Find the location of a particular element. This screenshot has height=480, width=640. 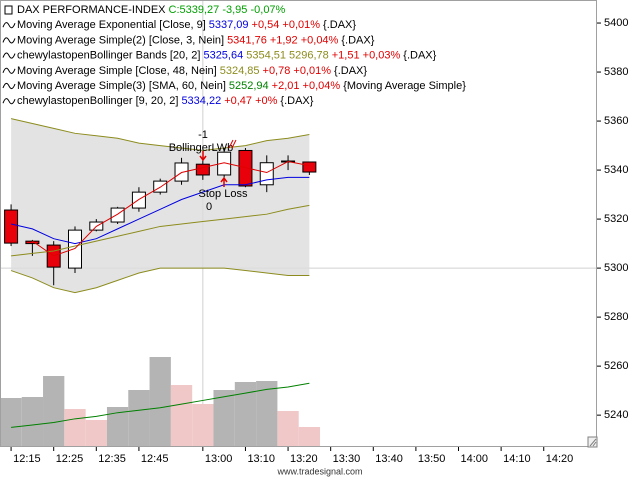

signal-mark is located at coordinates (232, 144).